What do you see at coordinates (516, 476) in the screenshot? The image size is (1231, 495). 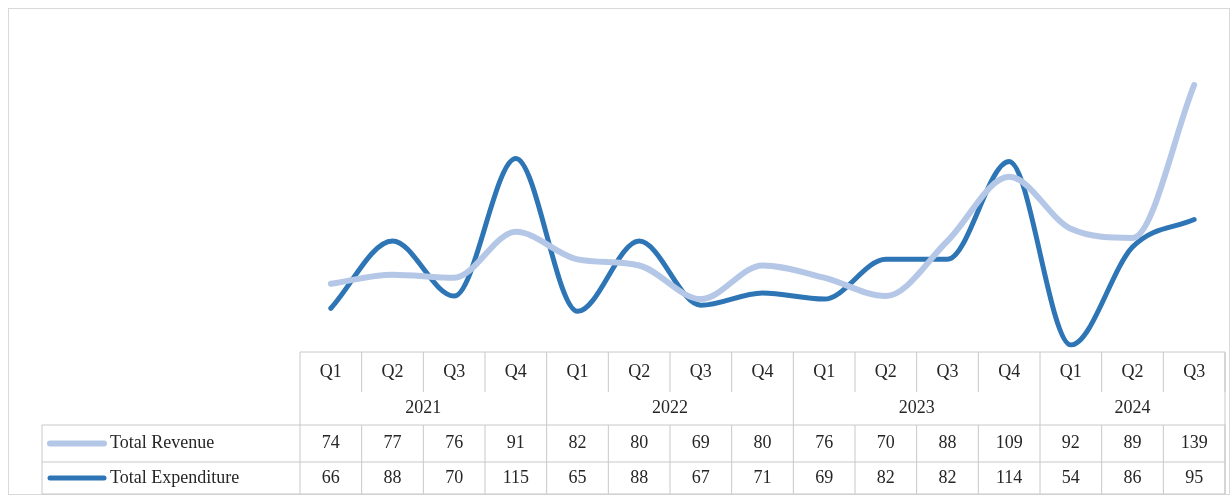 I see `data-label: 115` at bounding box center [516, 476].